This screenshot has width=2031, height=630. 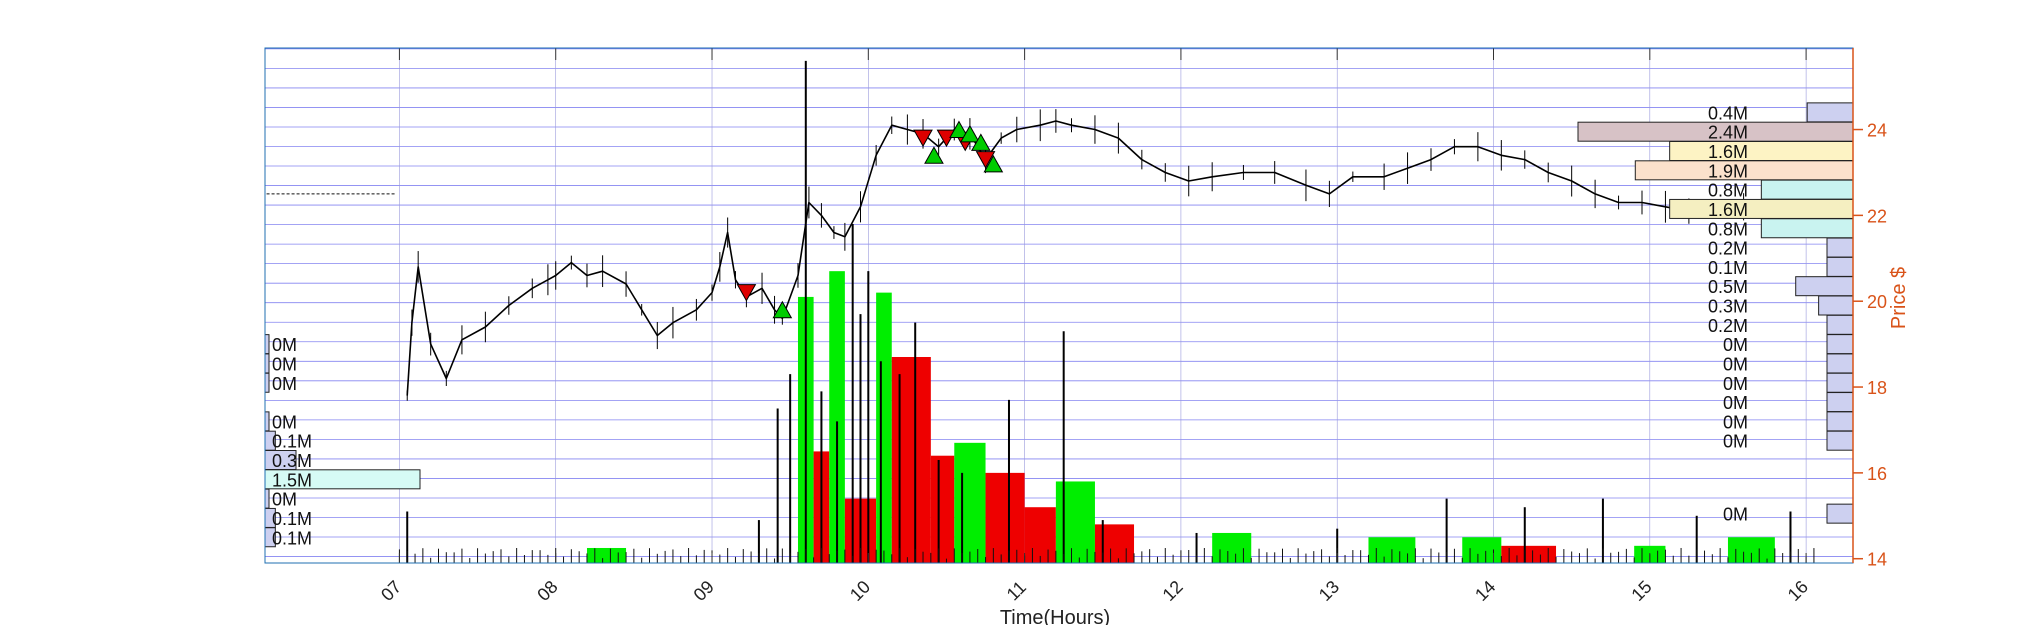 What do you see at coordinates (1173, 591) in the screenshot?
I see `x-tick-label: 12` at bounding box center [1173, 591].